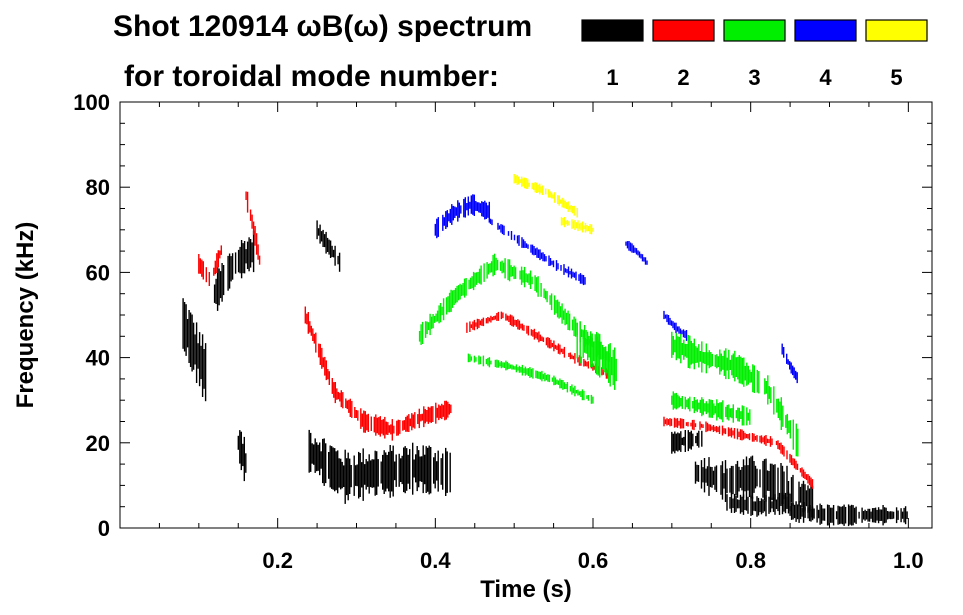  What do you see at coordinates (683, 30) in the screenshot?
I see `legend-swatch-n2` at bounding box center [683, 30].